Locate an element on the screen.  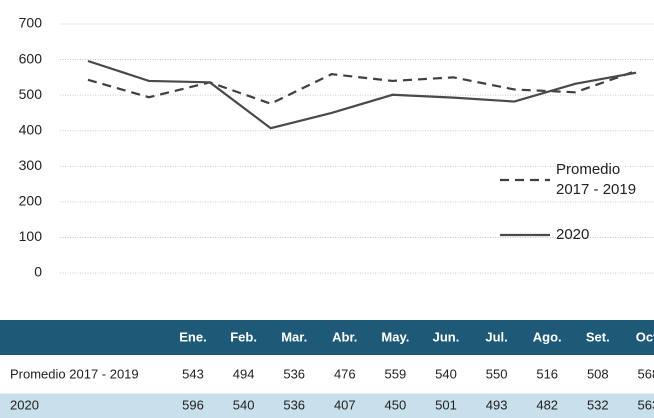
y-tick-label: 400 is located at coordinates (31, 129).